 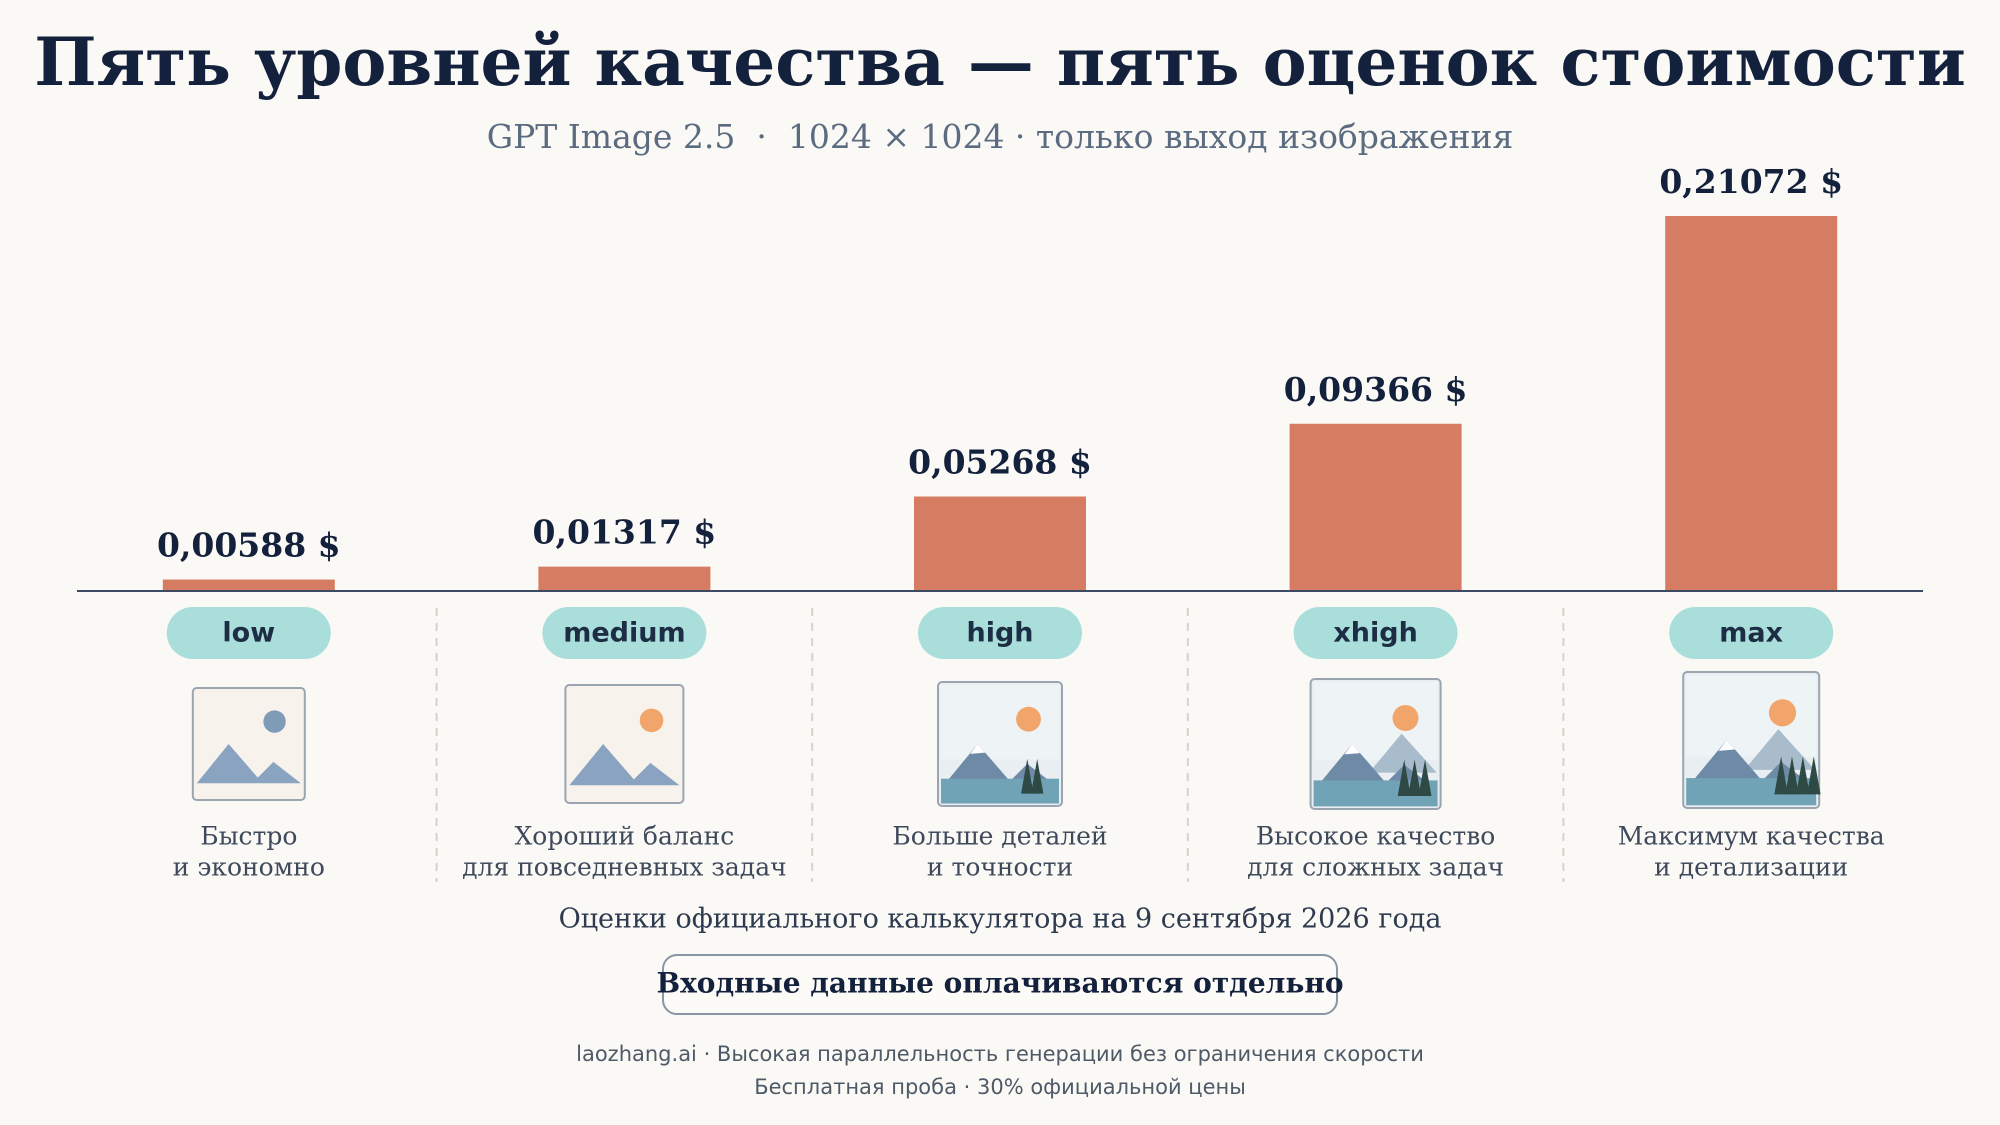 What do you see at coordinates (999, 836) in the screenshot?
I see `description-line: Больше деталей` at bounding box center [999, 836].